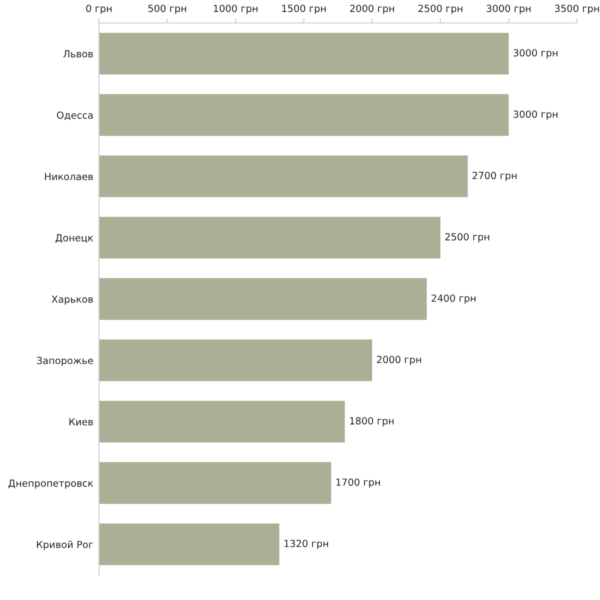  Describe the element at coordinates (236, 9) in the screenshot. I see `x-tick-label: 1000 грн` at that location.